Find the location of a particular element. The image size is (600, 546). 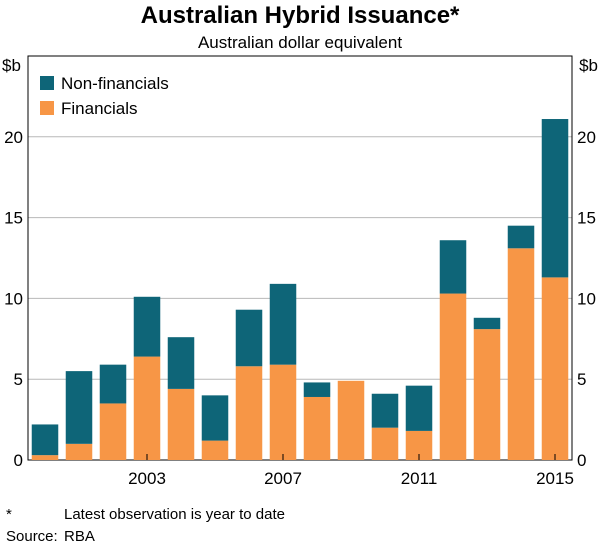

source-label: Source: is located at coordinates (32, 536).